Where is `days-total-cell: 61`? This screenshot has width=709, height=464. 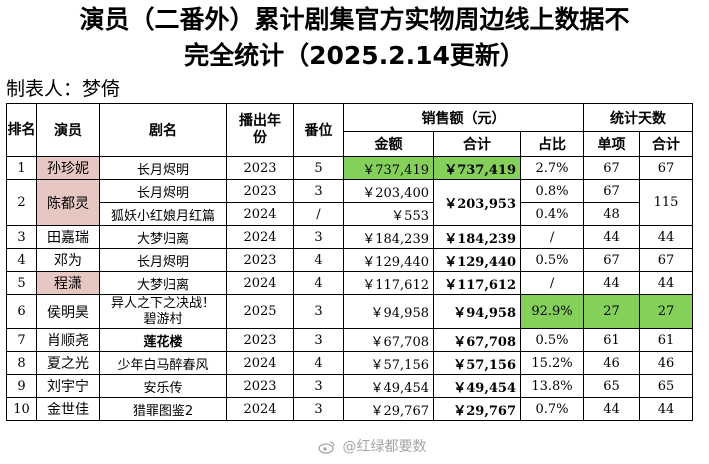
days-total-cell: 61 is located at coordinates (666, 340).